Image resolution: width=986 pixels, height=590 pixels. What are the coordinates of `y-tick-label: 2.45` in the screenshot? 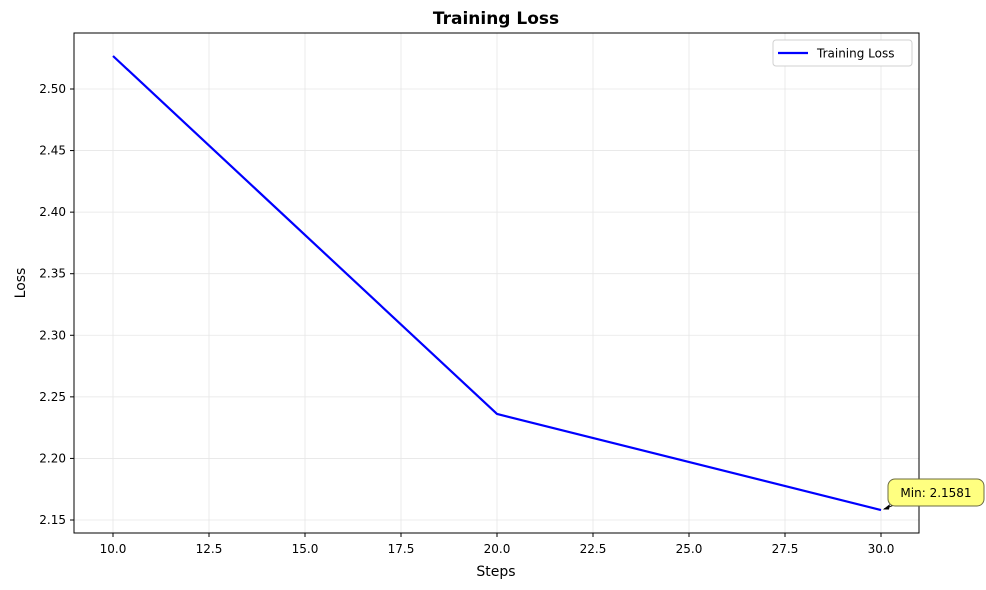 It's located at (52, 151).